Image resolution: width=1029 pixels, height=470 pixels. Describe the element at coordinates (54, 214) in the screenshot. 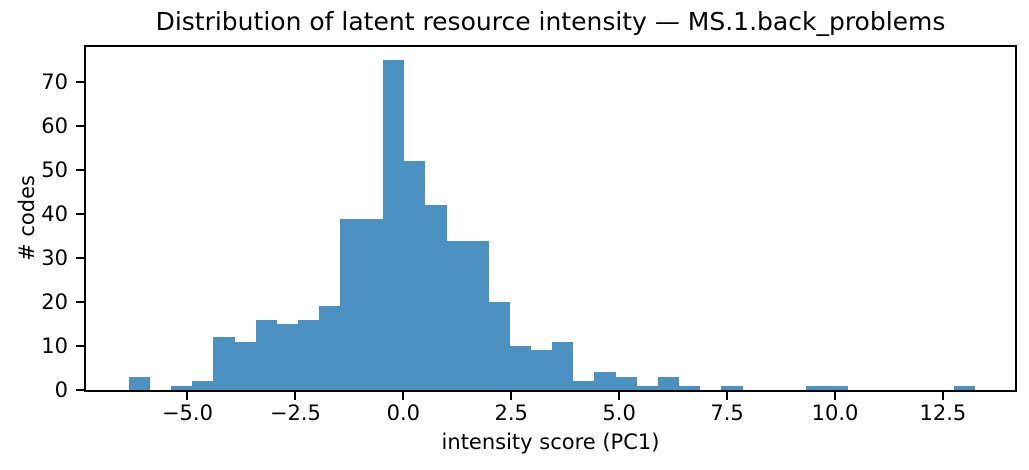

I see `y-tick-label: 40` at that location.